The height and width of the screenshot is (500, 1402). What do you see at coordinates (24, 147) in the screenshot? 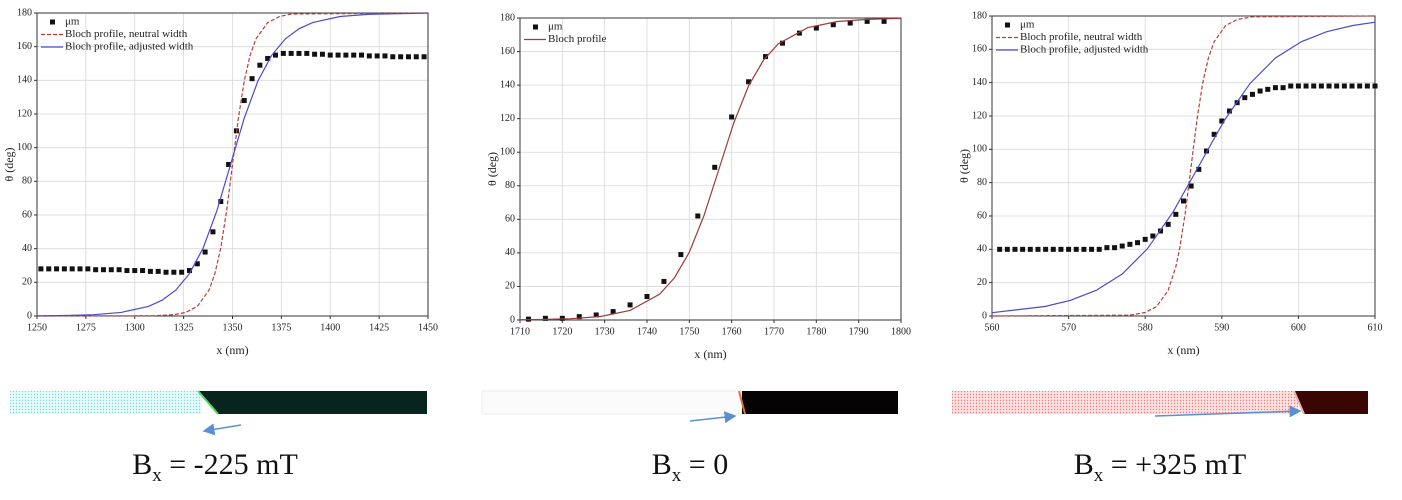
I see `y-tick-label: 100` at bounding box center [24, 147].